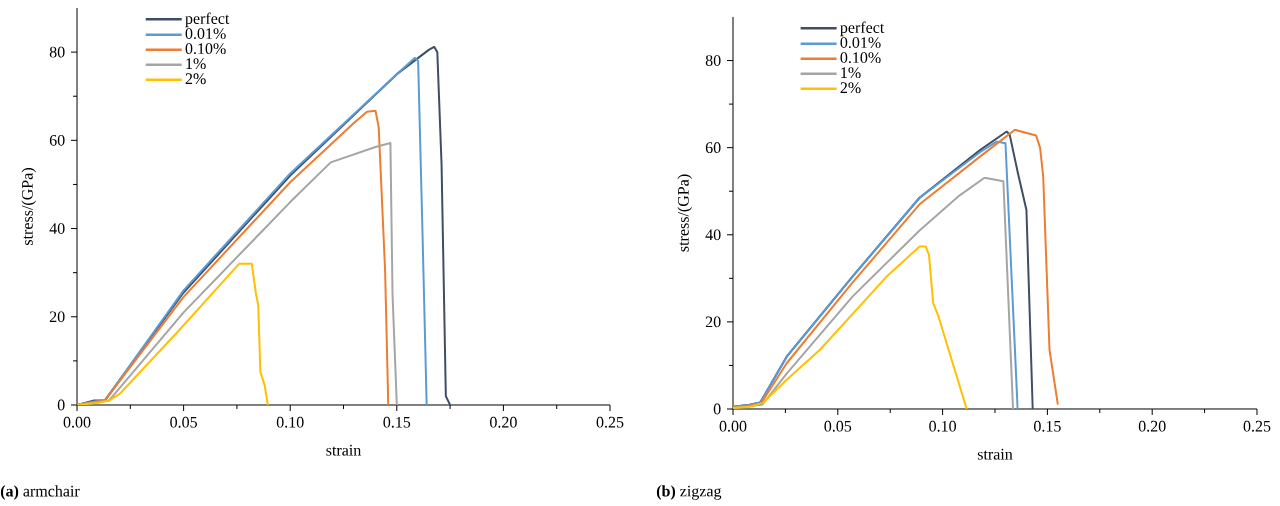 The width and height of the screenshot is (1280, 506). Describe the element at coordinates (689, 492) in the screenshot. I see `text: (b) zigzag` at that location.